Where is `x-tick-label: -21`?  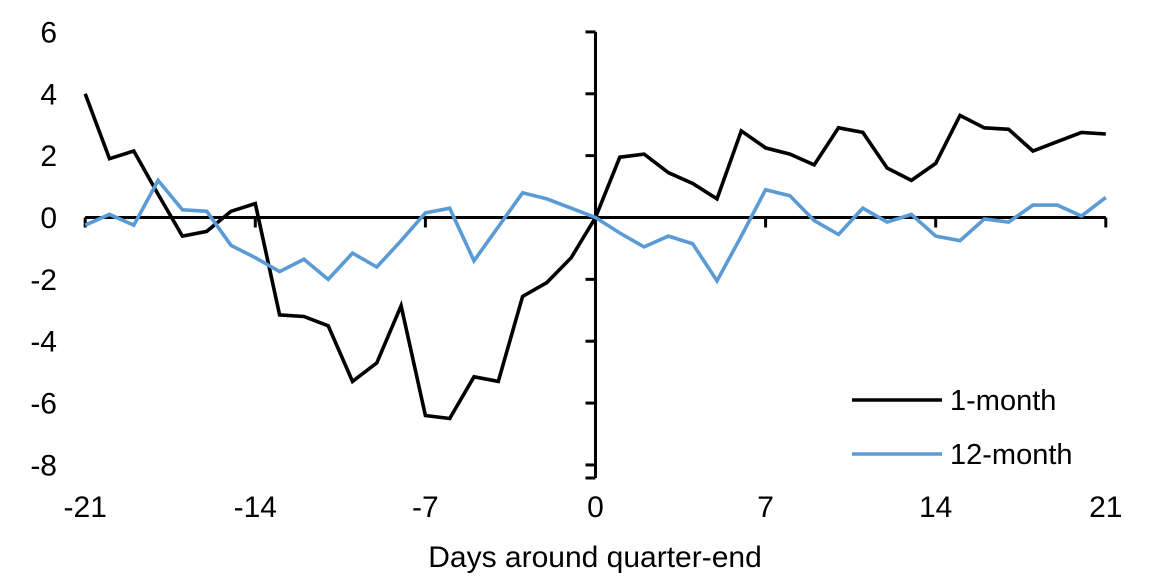 x-tick-label: -21 is located at coordinates (85, 507).